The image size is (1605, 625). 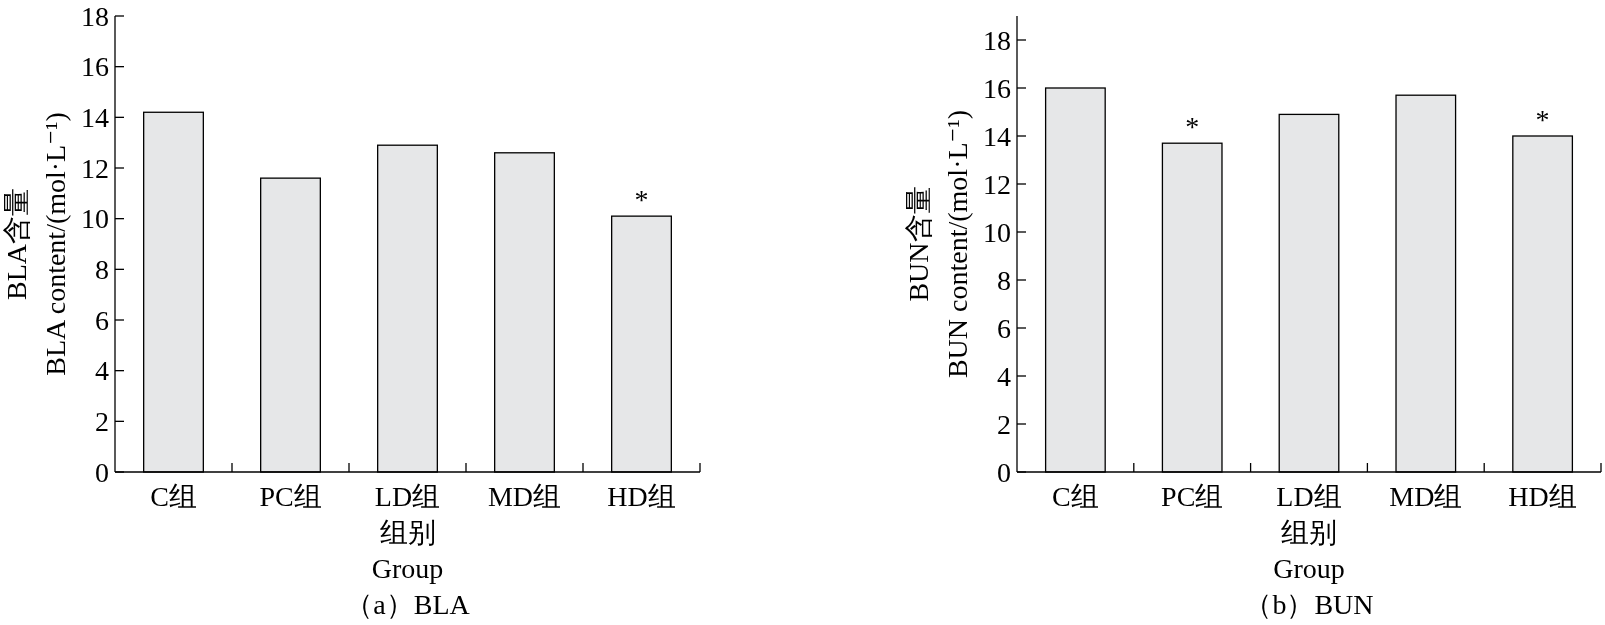 What do you see at coordinates (937, 244) in the screenshot?
I see `y-axis-title: BUN含量 BUN content/(mol·L⁻¹)` at bounding box center [937, 244].